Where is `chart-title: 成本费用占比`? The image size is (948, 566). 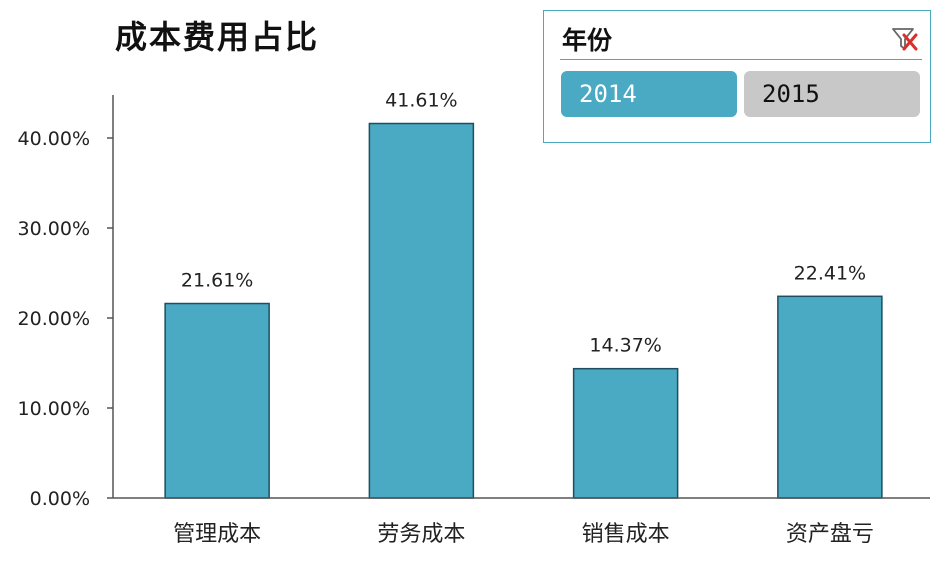 chart-title: 成本费用占比 is located at coordinates (217, 37).